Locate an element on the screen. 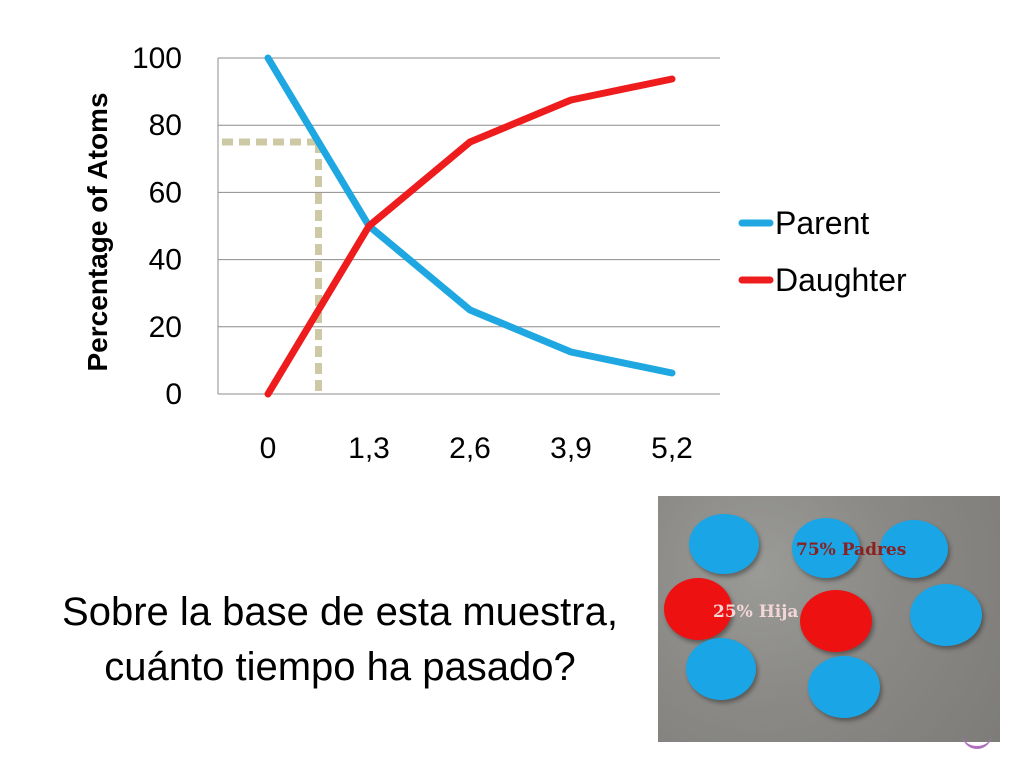 The image size is (1024, 768). daughter-percentage-label: 25% Hija is located at coordinates (756, 612).